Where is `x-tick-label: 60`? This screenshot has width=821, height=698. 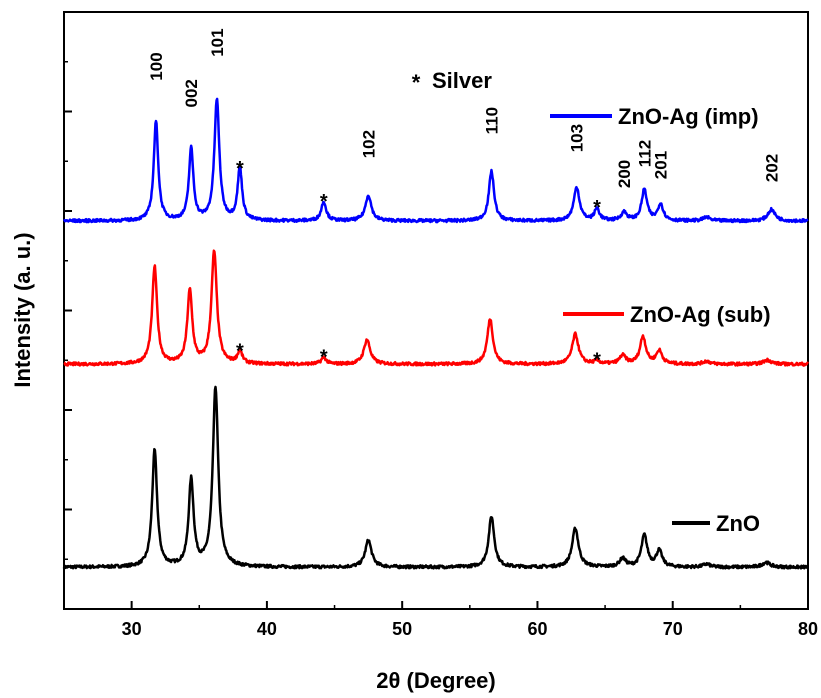
x-tick-label: 60 is located at coordinates (537, 629).